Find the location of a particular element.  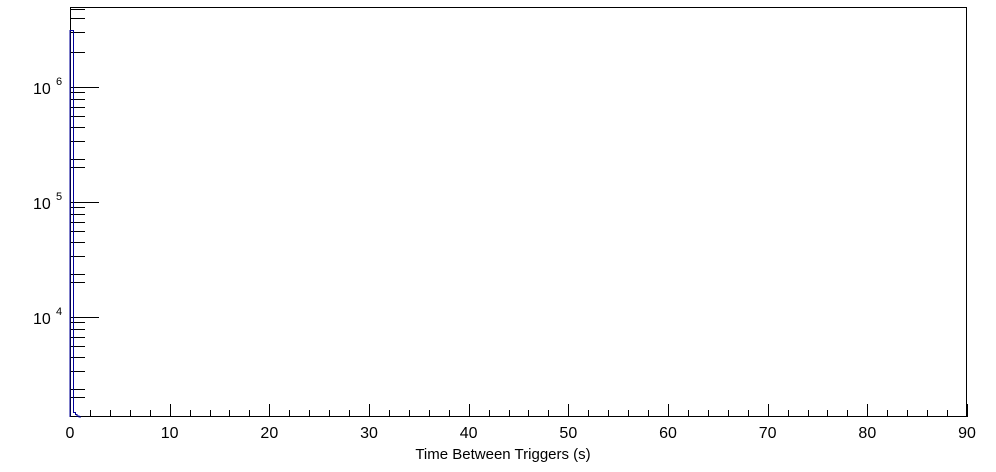

y-tick-exponent: 6 is located at coordinates (59, 82).